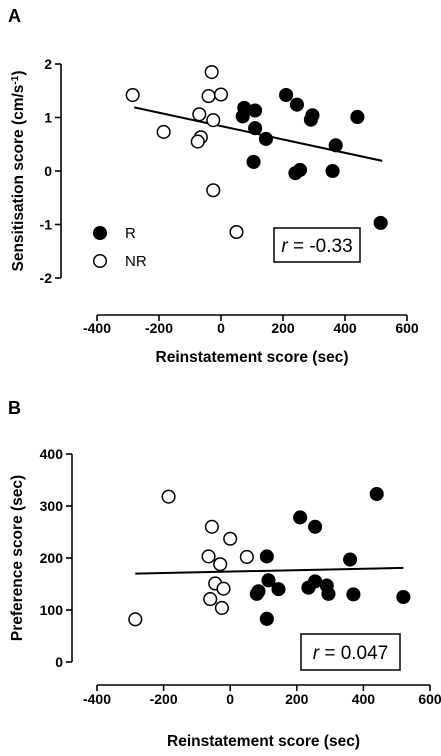  I want to click on panel-b-y-tick-label: 400, so click(52, 454).